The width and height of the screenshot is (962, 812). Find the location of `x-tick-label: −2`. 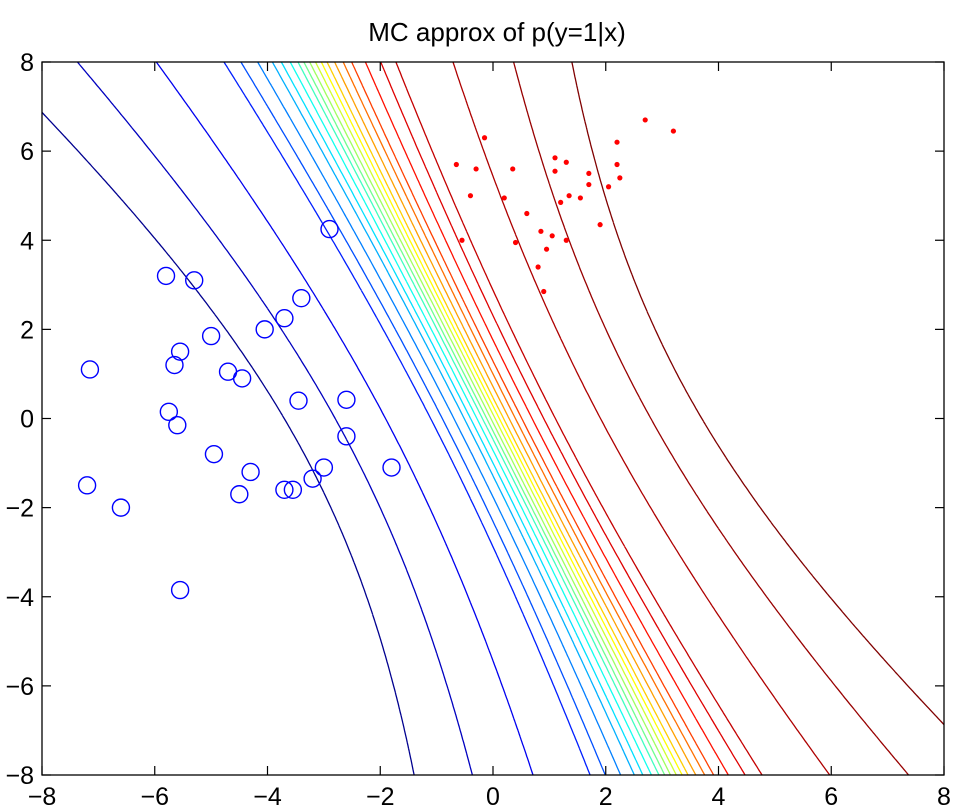

x-tick-label: −2 is located at coordinates (380, 797).